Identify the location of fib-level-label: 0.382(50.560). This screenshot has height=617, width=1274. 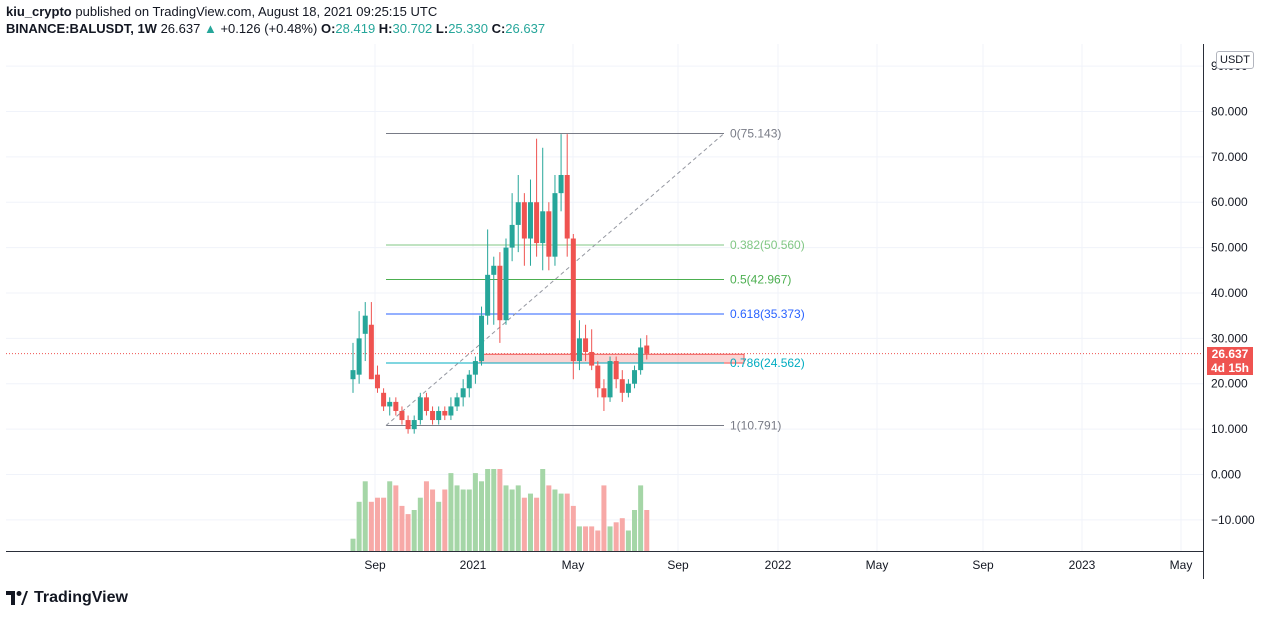
(767, 245).